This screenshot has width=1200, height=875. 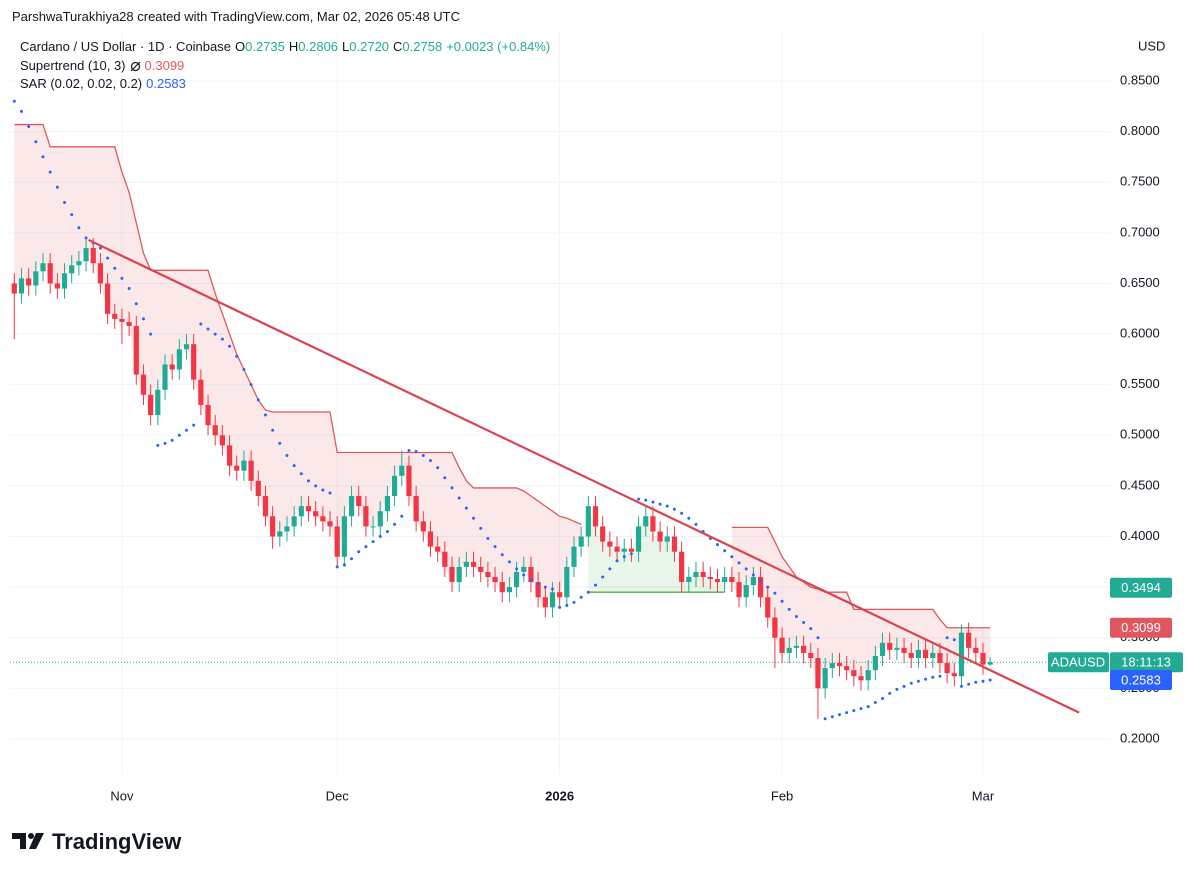 I want to click on ohlc-value: 0.2758, so click(x=422, y=46).